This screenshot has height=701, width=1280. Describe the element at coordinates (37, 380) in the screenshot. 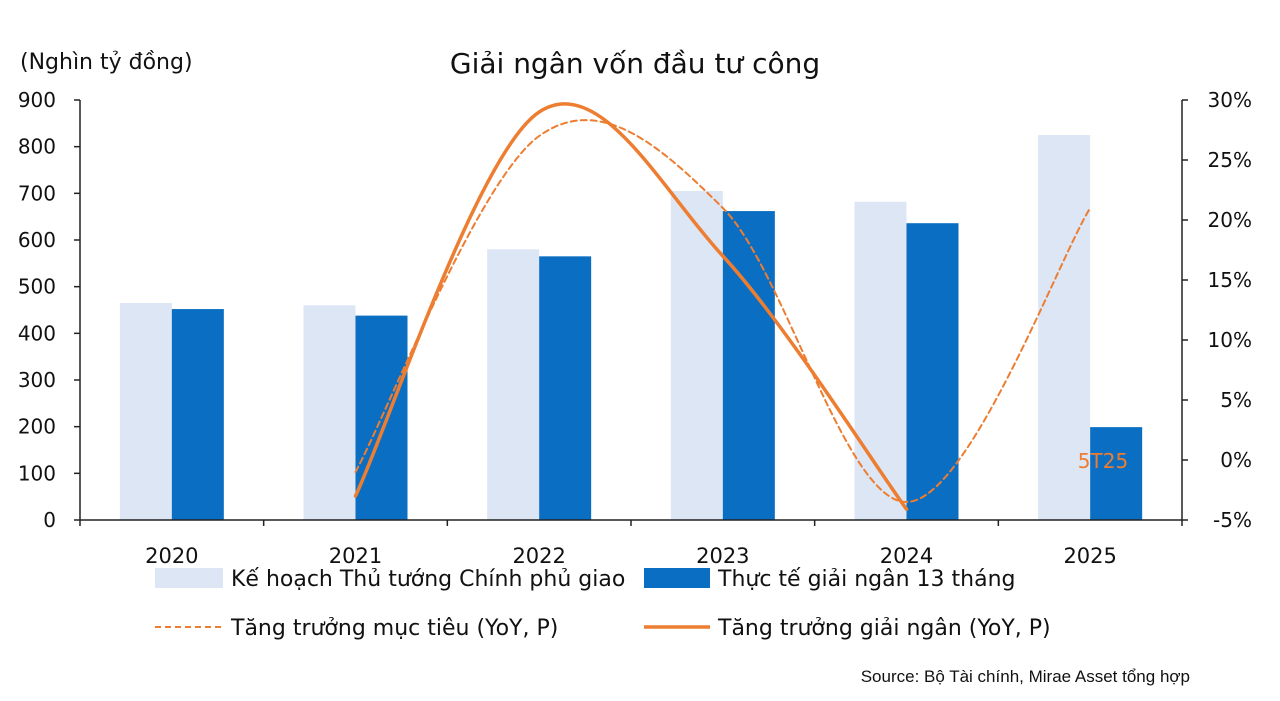

I see `y-left-tick-label: 300` at that location.